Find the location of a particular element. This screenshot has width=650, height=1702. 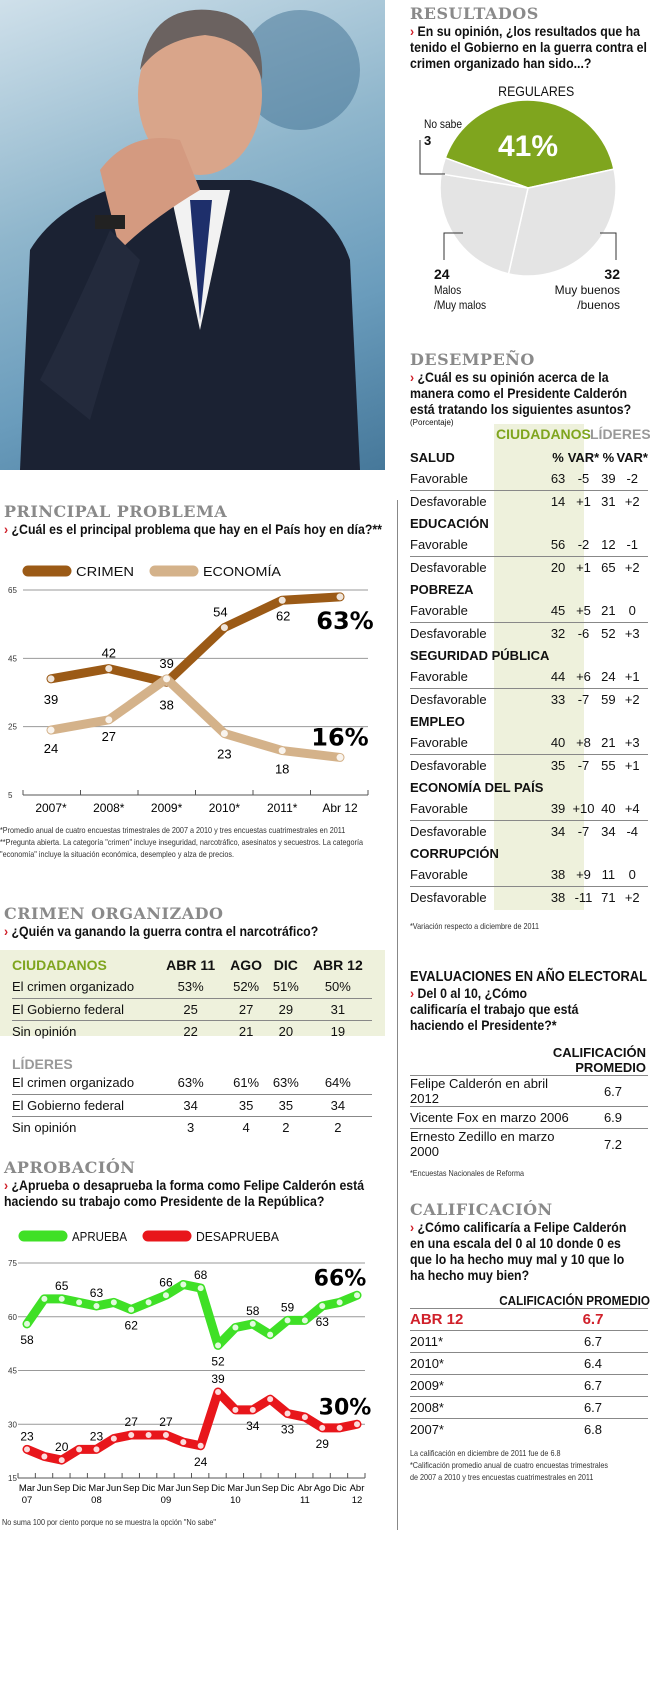

data-label: 62 is located at coordinates (283, 615).